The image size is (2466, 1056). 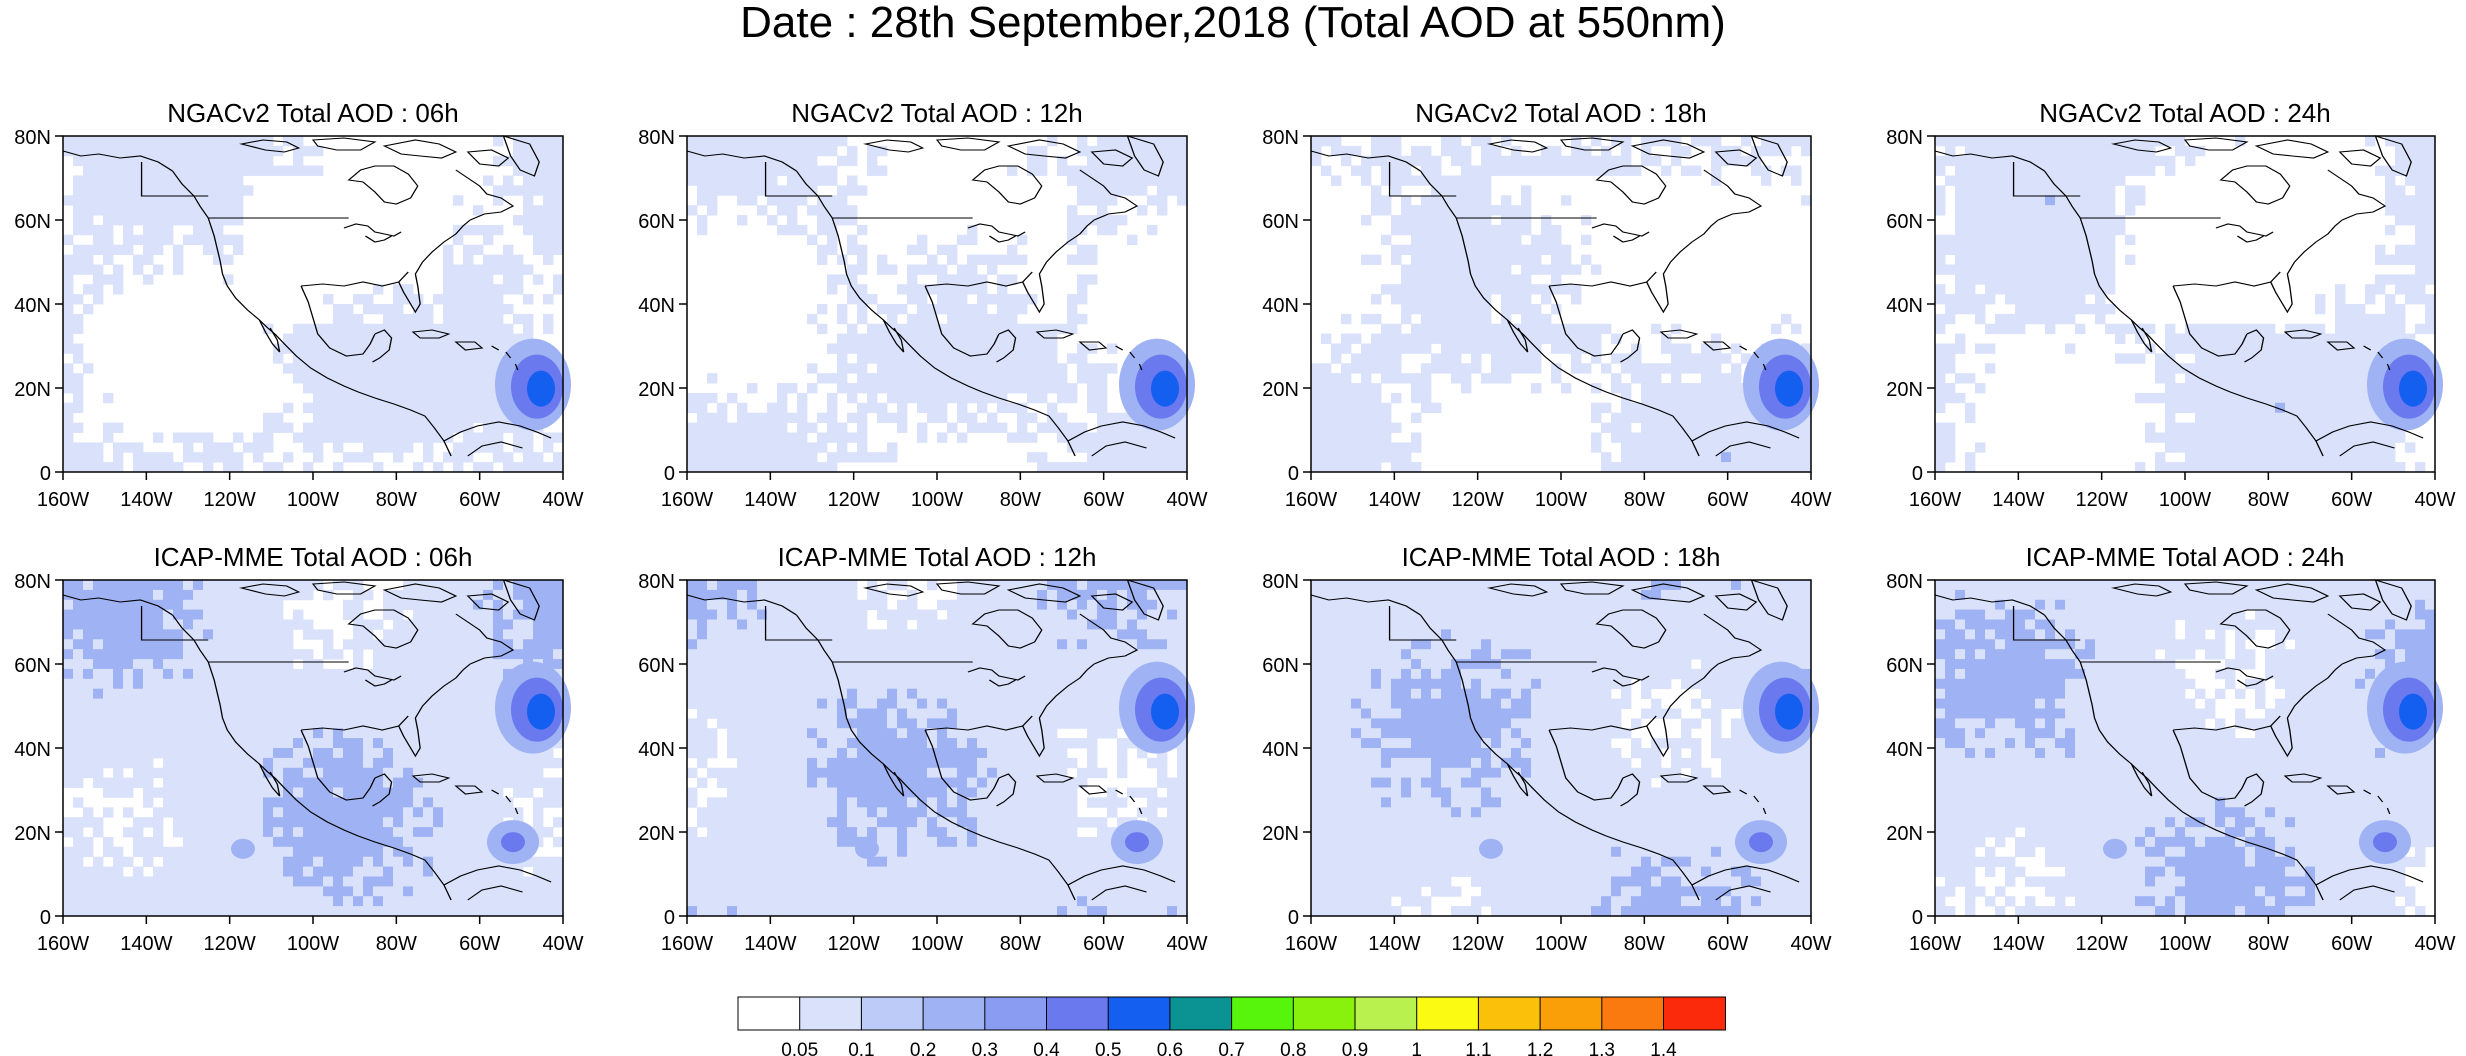 What do you see at coordinates (985, 1048) in the screenshot?
I see `colorbar-label: 0.3` at bounding box center [985, 1048].